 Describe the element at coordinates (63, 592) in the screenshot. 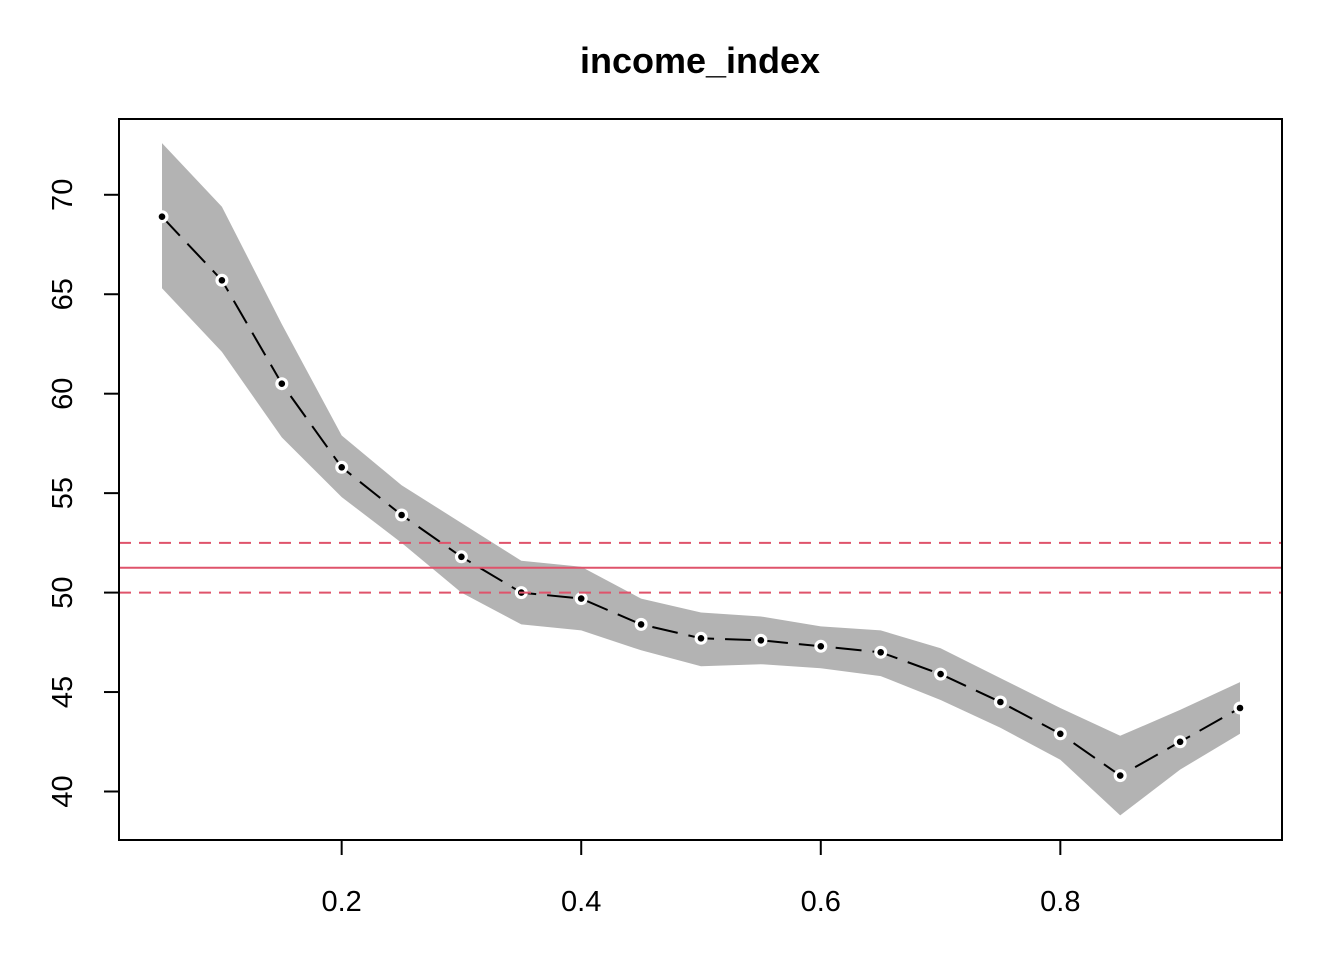

I see `y-tick-label: 50` at that location.